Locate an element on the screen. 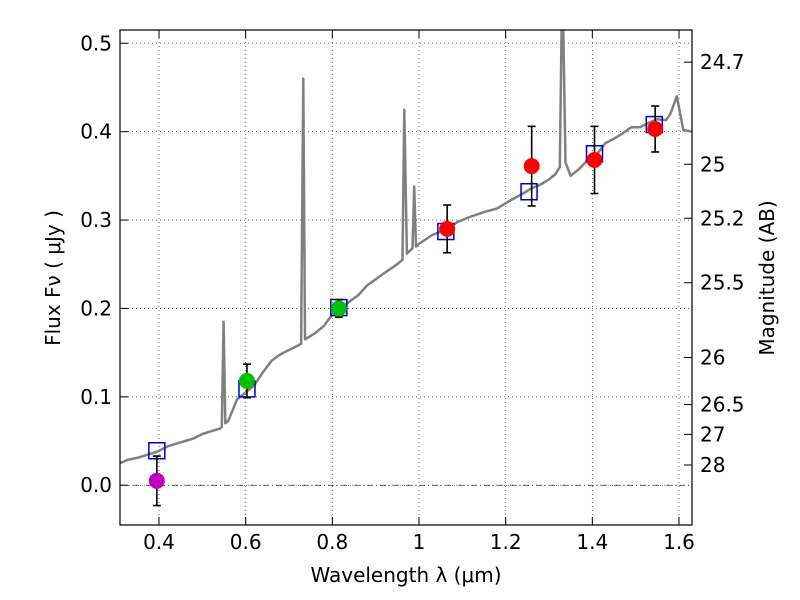 The height and width of the screenshot is (600, 800). x-tick-label: 1.2 is located at coordinates (506, 542).